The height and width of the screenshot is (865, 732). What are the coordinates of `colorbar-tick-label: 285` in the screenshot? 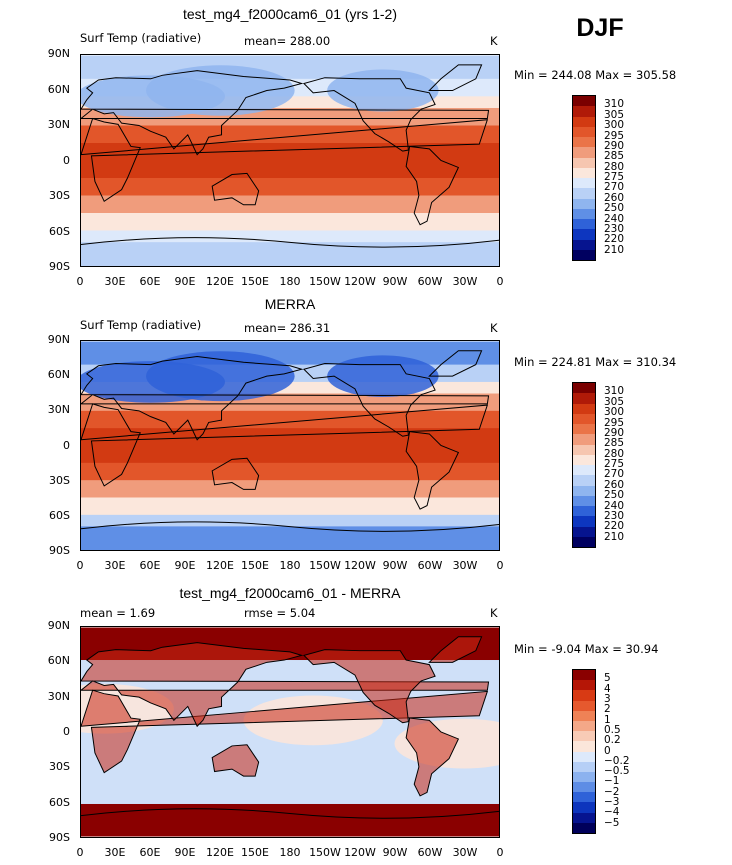 It's located at (614, 443).